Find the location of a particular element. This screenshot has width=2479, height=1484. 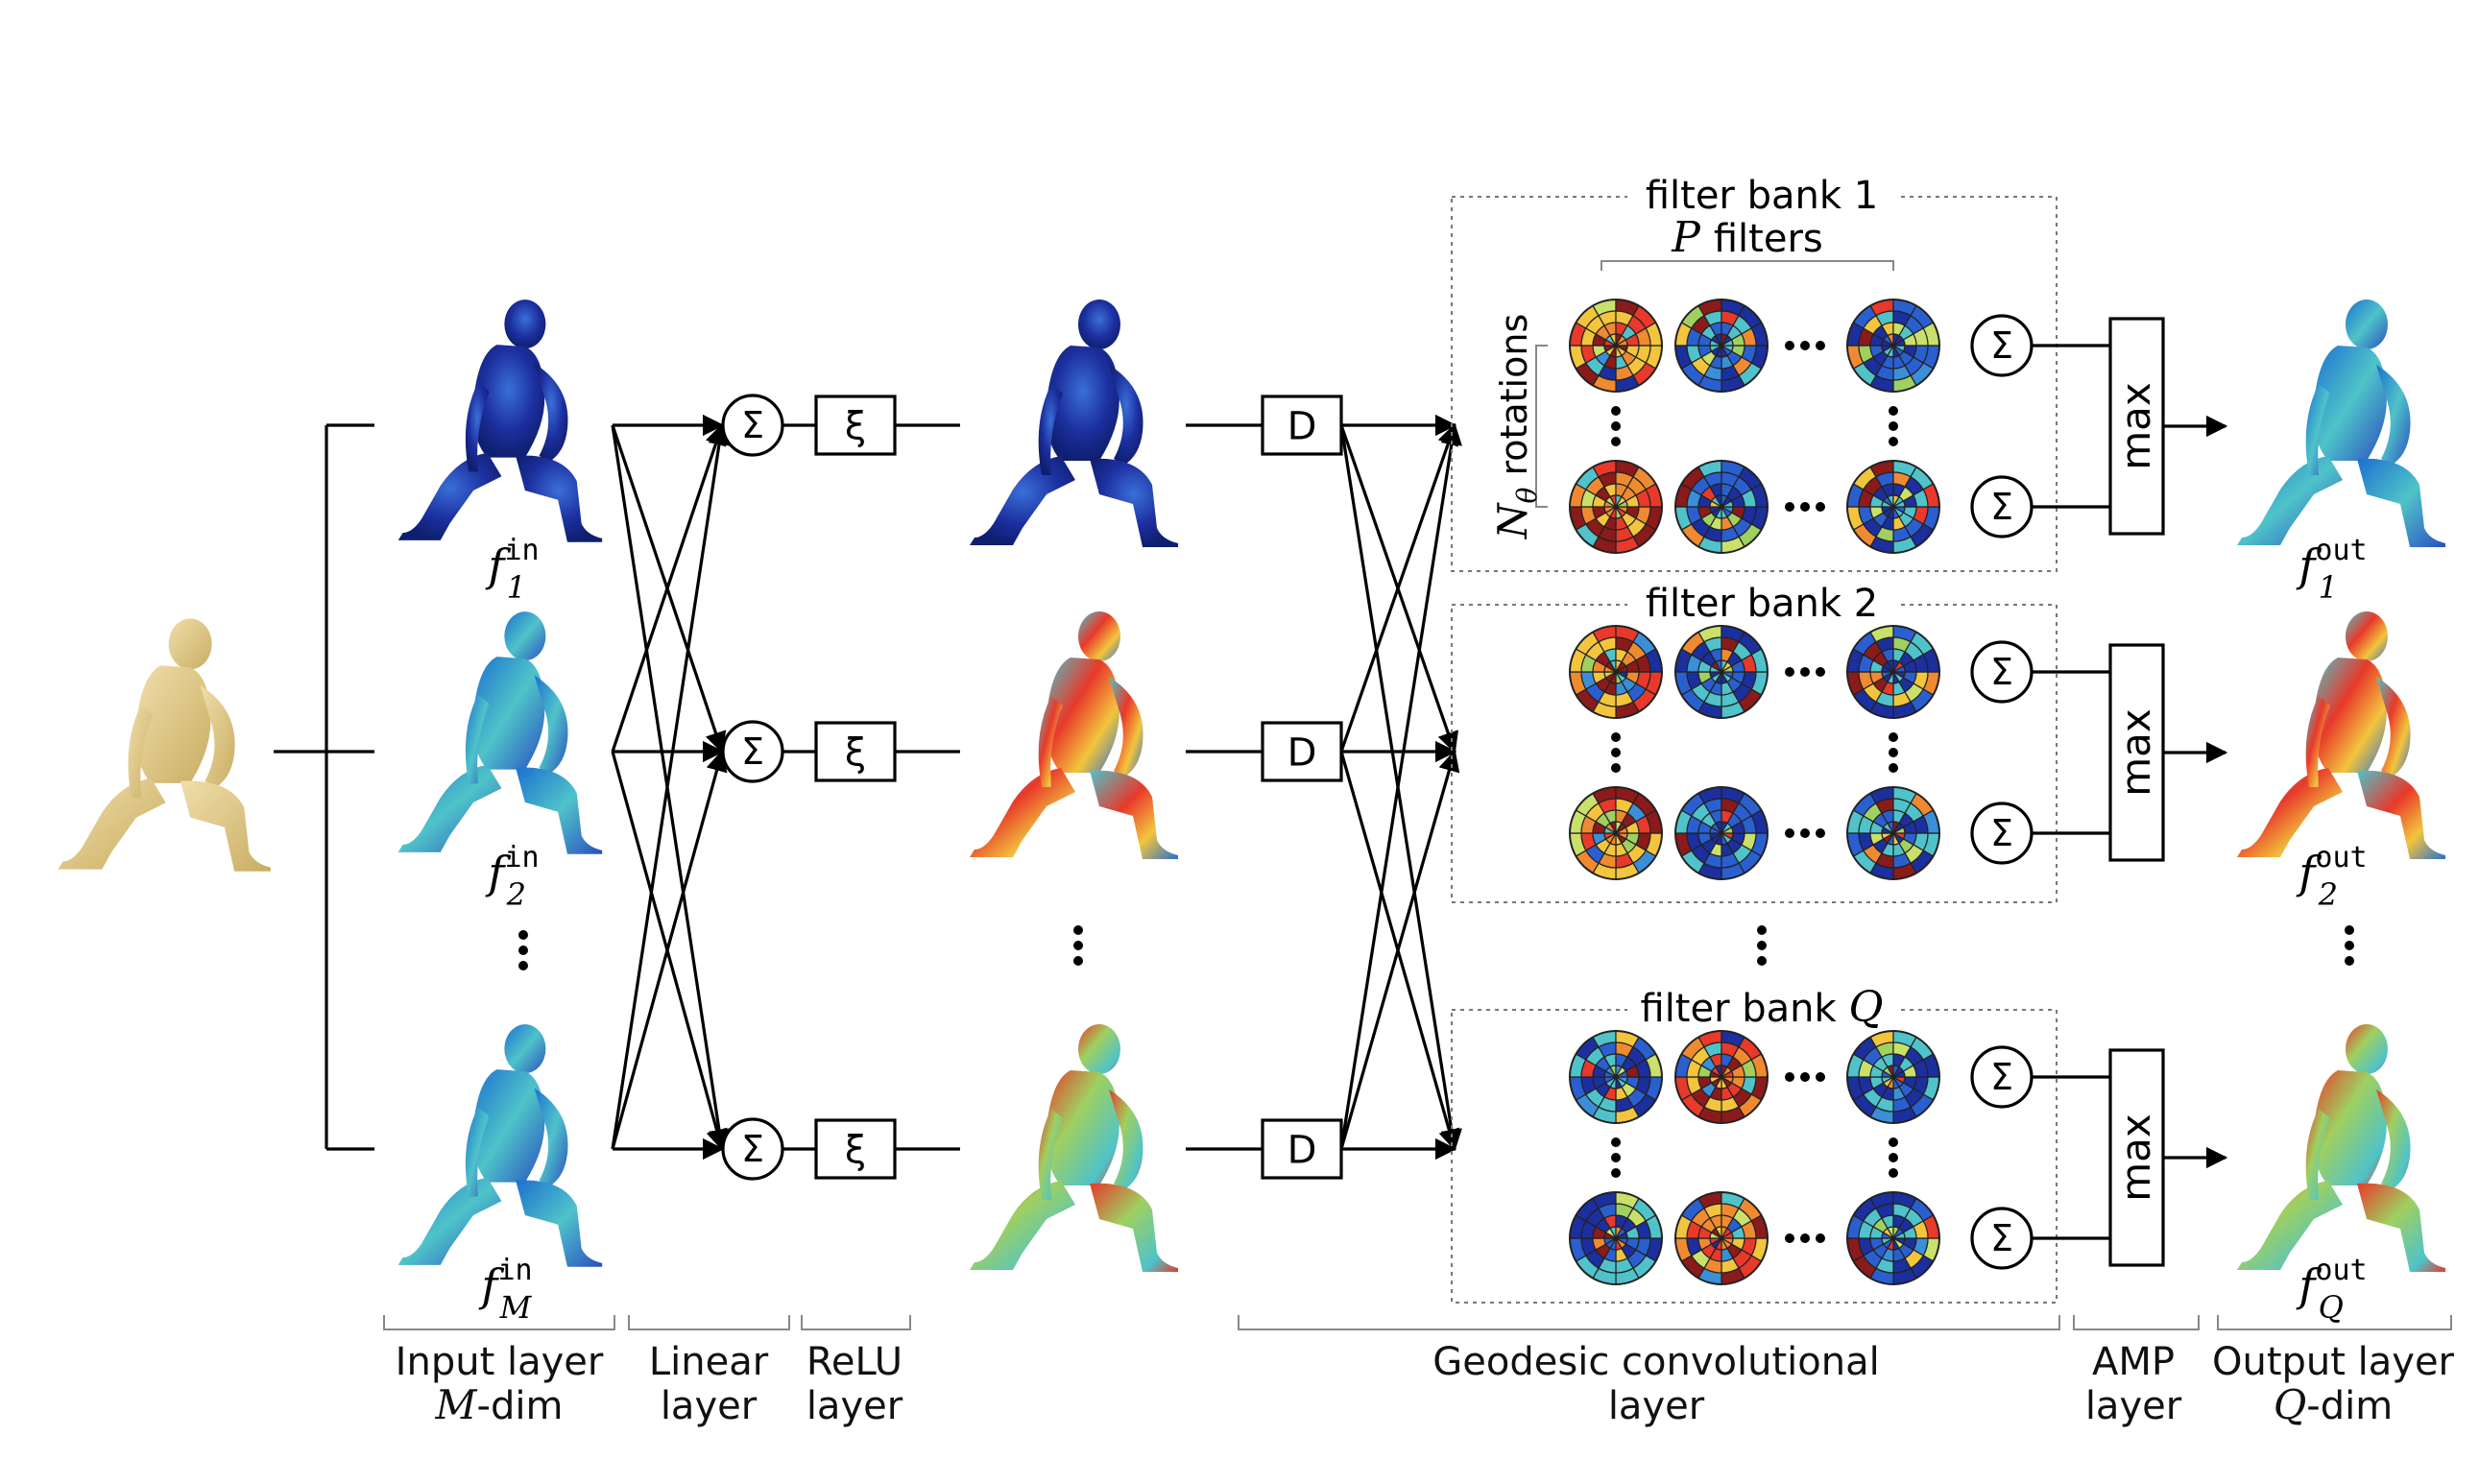

descriptor-box-2-frame is located at coordinates (1302, 751).